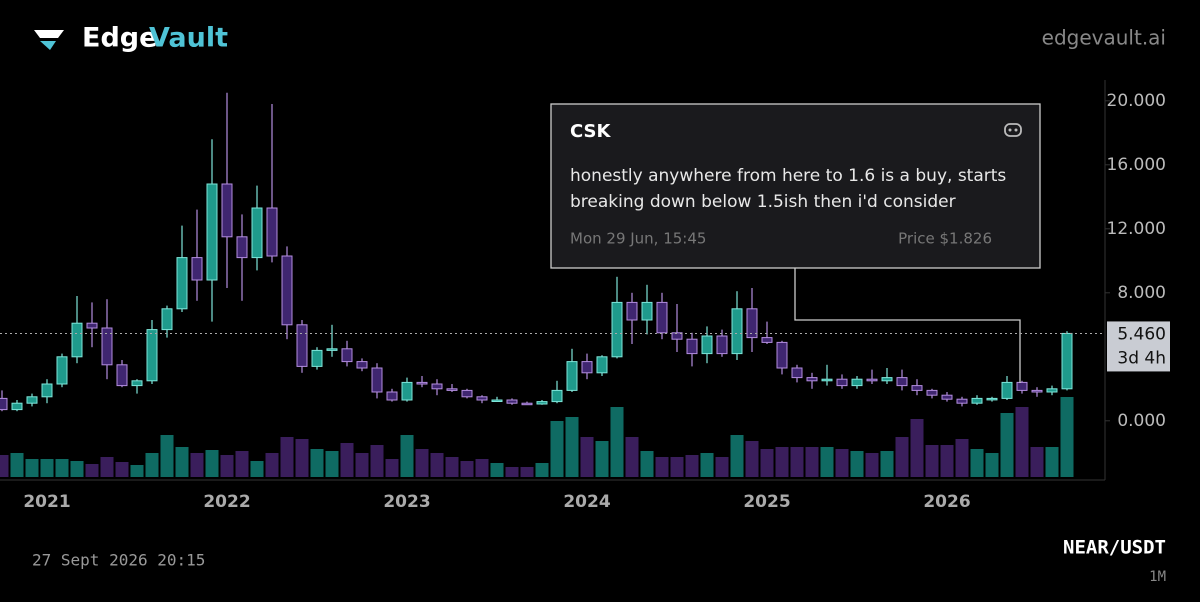 Image resolution: width=1200 pixels, height=602 pixels. What do you see at coordinates (119, 38) in the screenshot?
I see `brand-first: Edge` at bounding box center [119, 38].